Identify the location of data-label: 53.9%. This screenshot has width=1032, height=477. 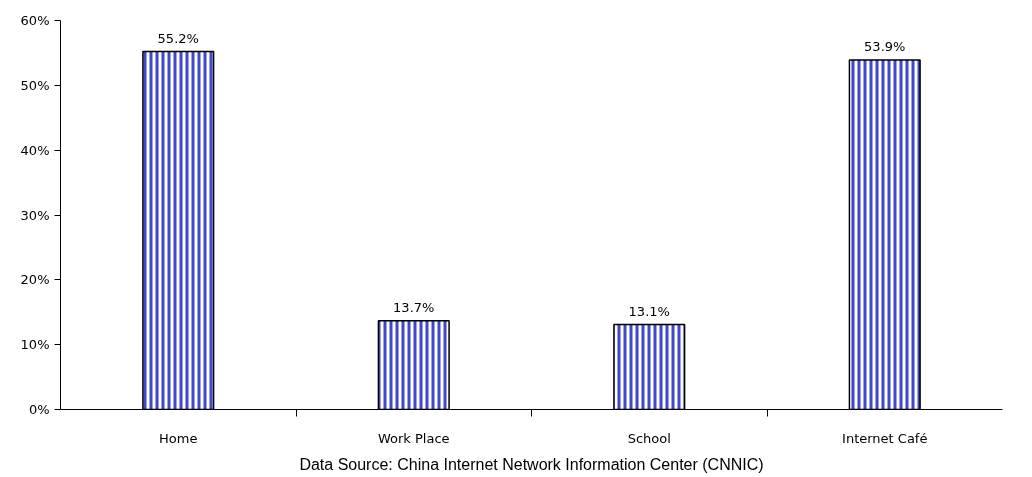
(885, 47).